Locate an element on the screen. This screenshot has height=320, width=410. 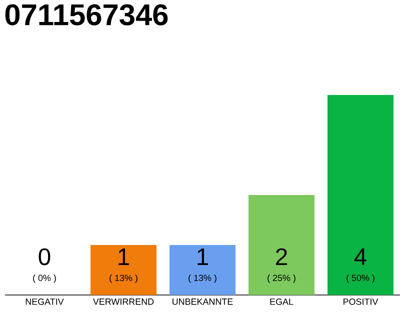
annotation: ( 0% ) is located at coordinates (44, 278).